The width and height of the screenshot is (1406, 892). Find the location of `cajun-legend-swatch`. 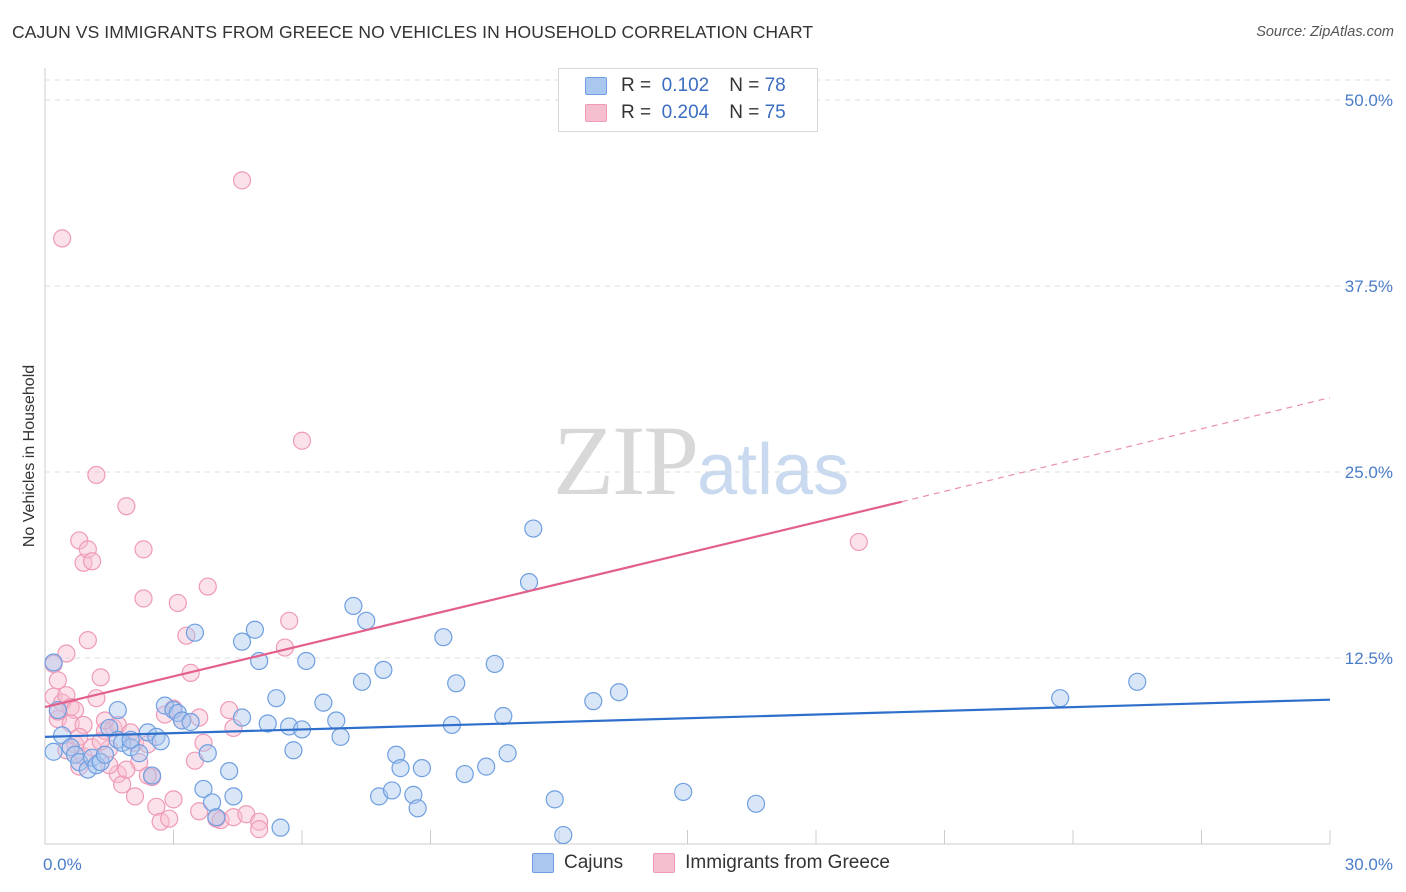

cajun-legend-swatch is located at coordinates (543, 863).